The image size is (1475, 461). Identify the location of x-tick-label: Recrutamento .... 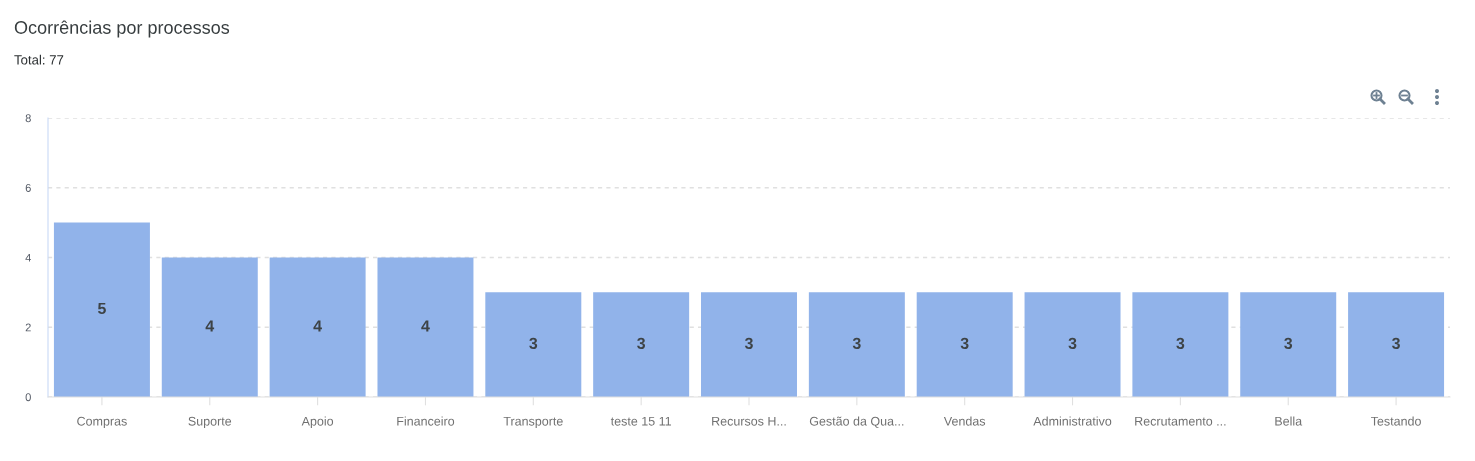
(1180, 421).